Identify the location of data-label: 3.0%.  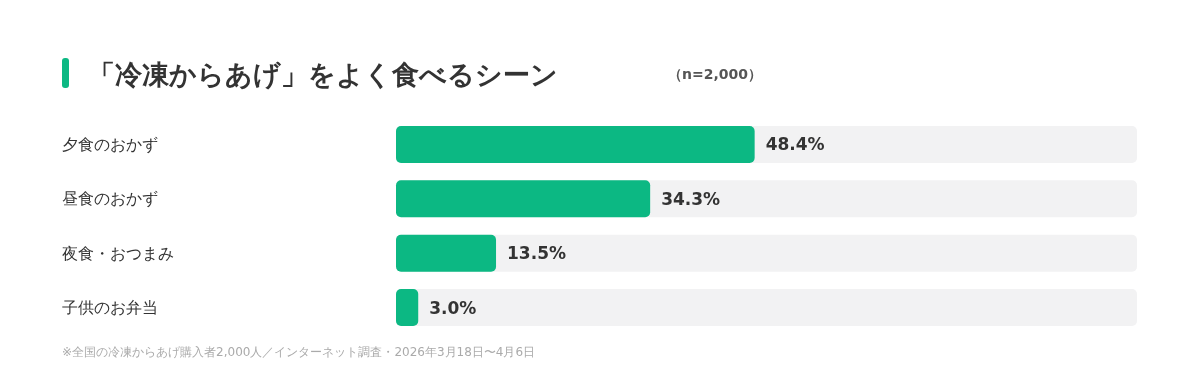
(453, 307).